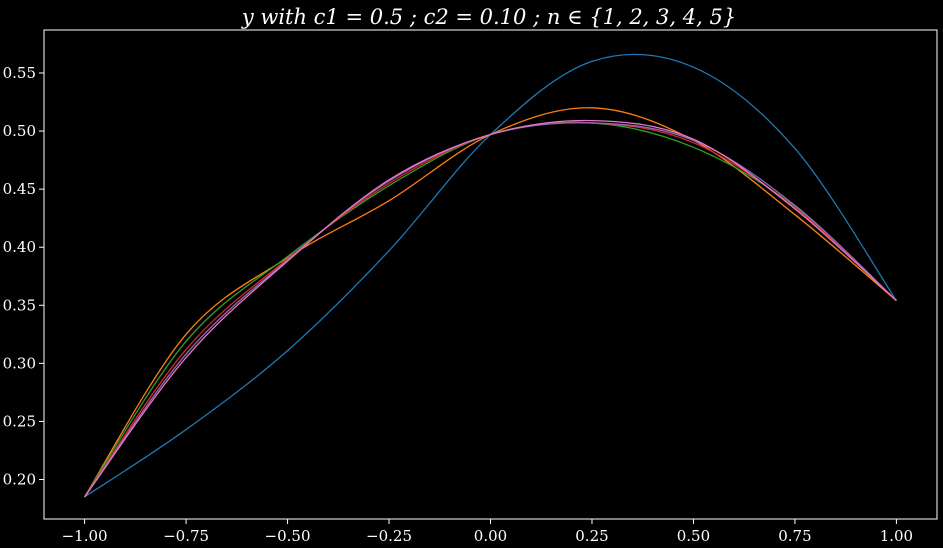  What do you see at coordinates (288, 536) in the screenshot?
I see `x-tick-label: −0.50` at bounding box center [288, 536].